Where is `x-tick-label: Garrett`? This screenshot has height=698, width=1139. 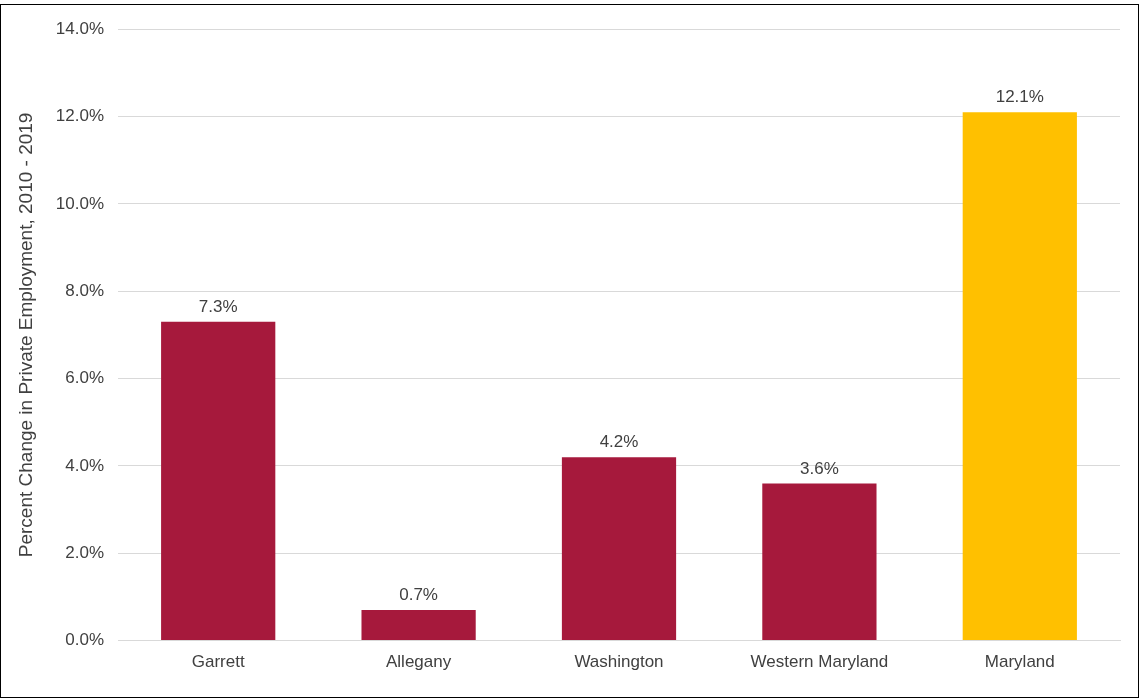 x-tick-label: Garrett is located at coordinates (218, 662).